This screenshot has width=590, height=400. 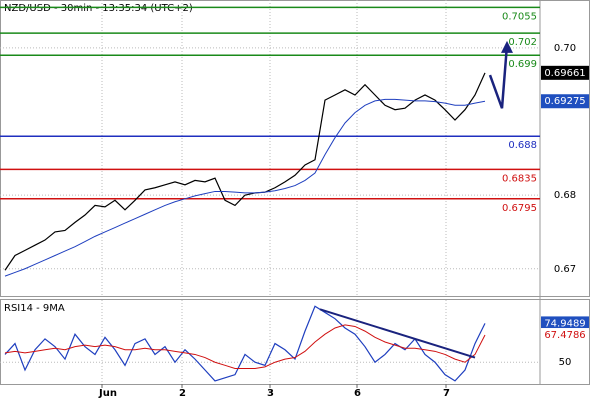 I want to click on price-marker-label: 67.4786, so click(x=564, y=335).